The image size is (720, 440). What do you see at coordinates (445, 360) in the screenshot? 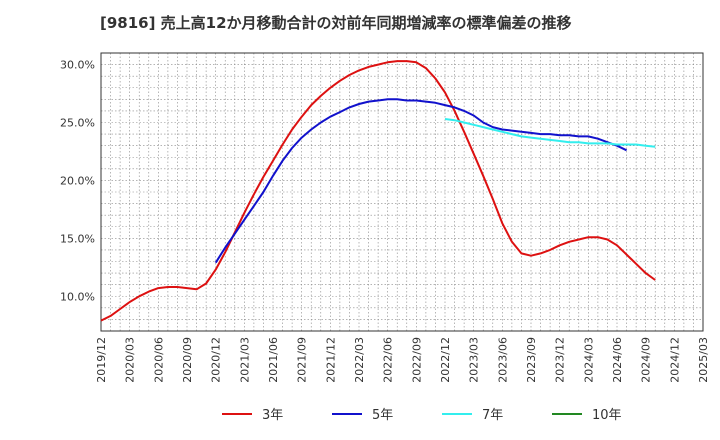
I see `x-tick-label: 2022/12` at bounding box center [445, 360].